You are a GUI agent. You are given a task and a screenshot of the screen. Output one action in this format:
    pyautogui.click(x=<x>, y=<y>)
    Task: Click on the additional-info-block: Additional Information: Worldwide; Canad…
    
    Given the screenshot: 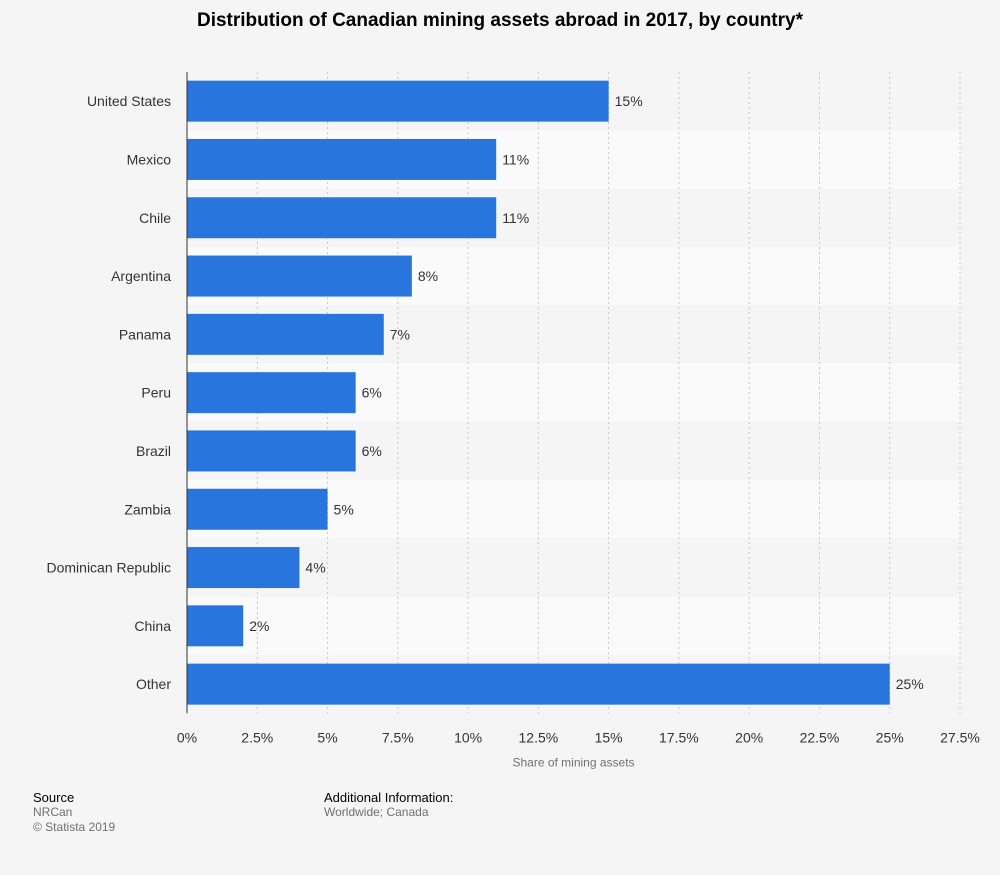 What is the action you would take?
    pyautogui.click(x=388, y=805)
    